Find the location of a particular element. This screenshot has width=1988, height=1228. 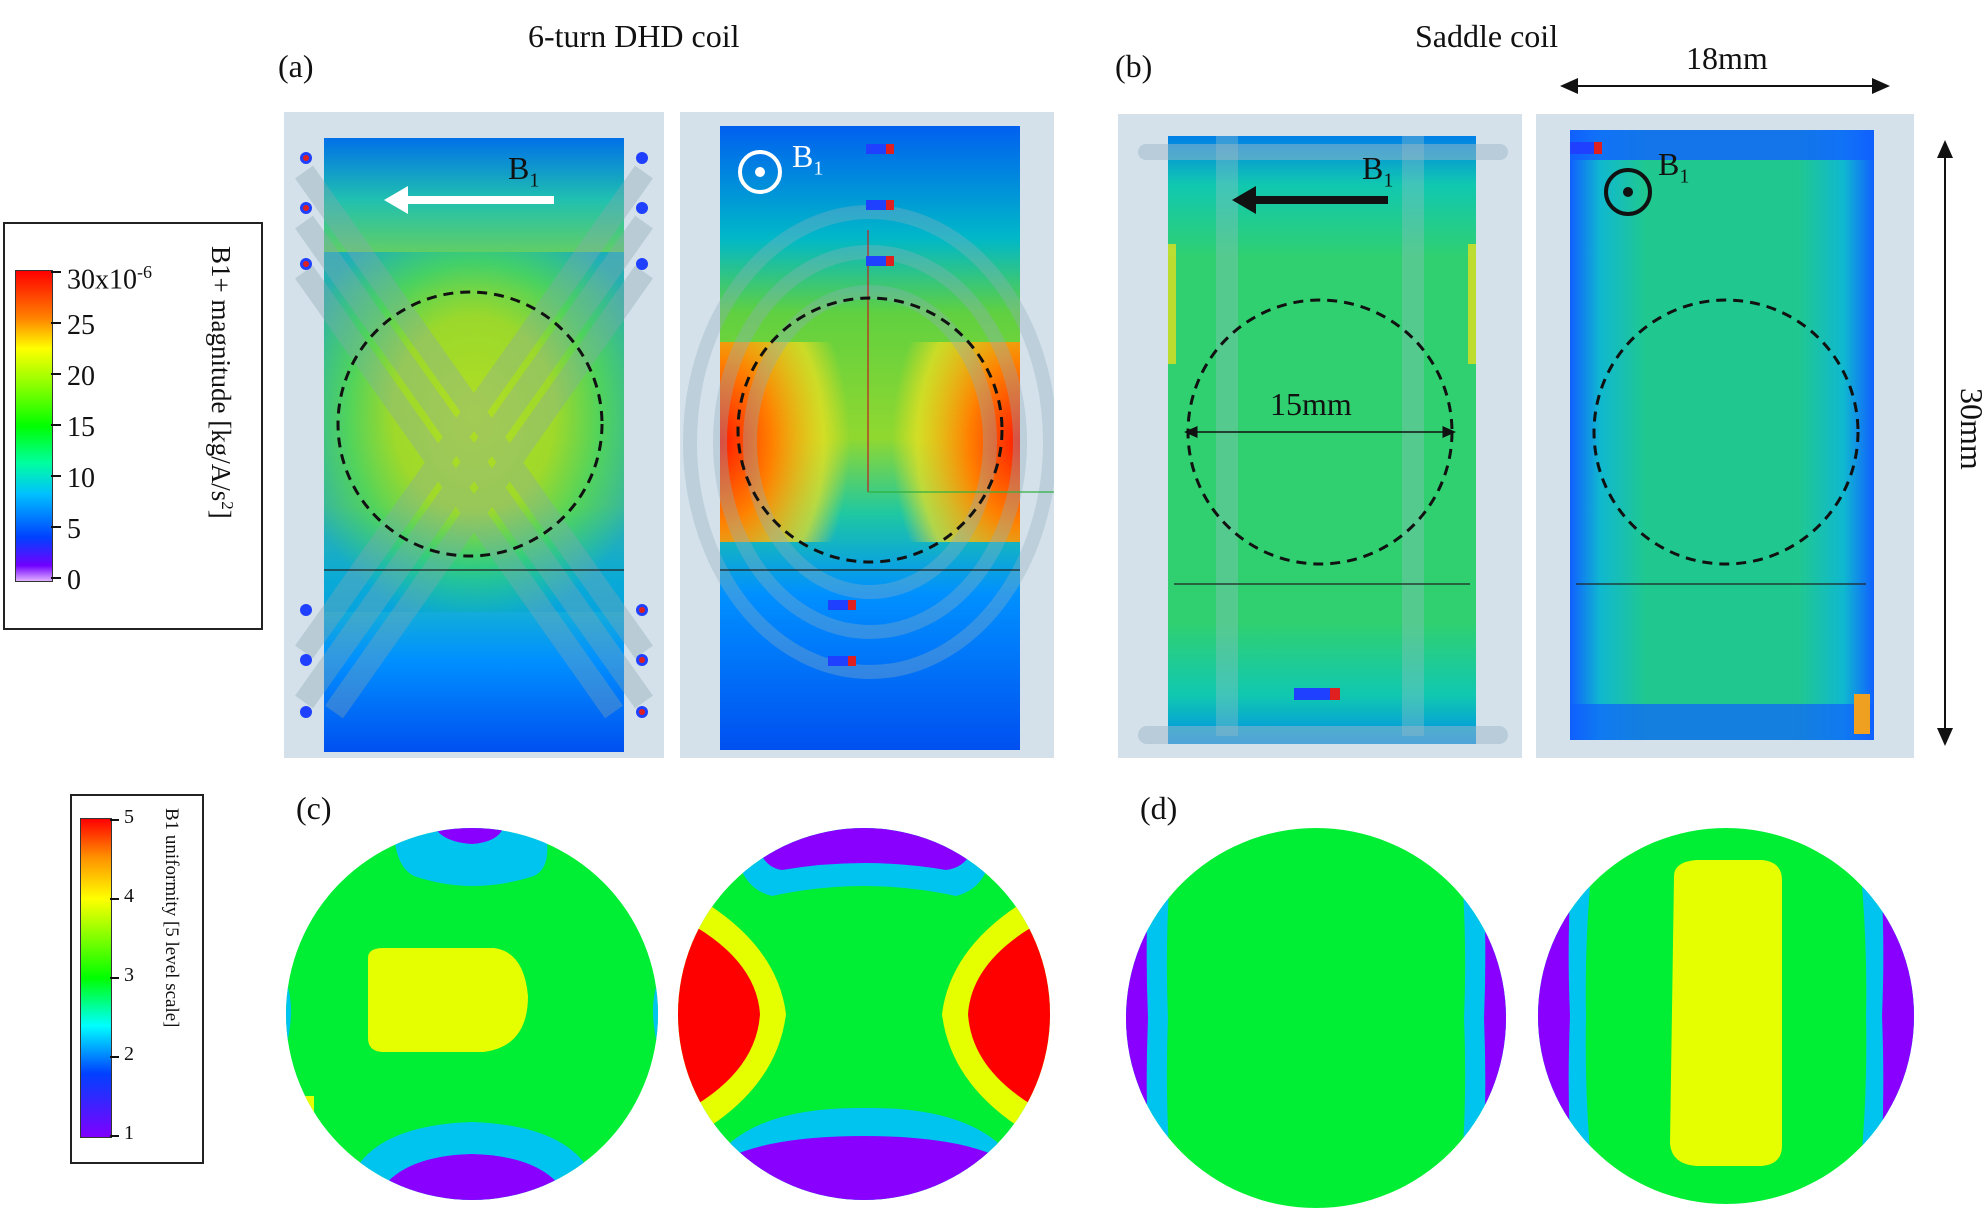

uniformity-ticks is located at coordinates (114, 978).